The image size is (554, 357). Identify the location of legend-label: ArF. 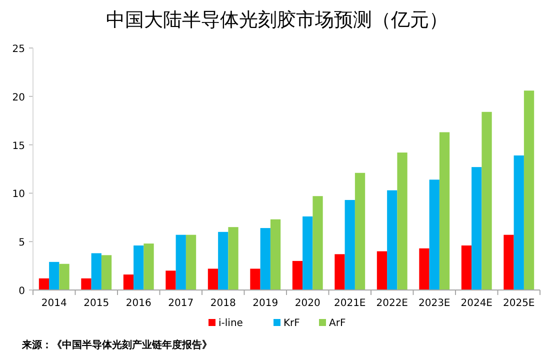
(337, 323).